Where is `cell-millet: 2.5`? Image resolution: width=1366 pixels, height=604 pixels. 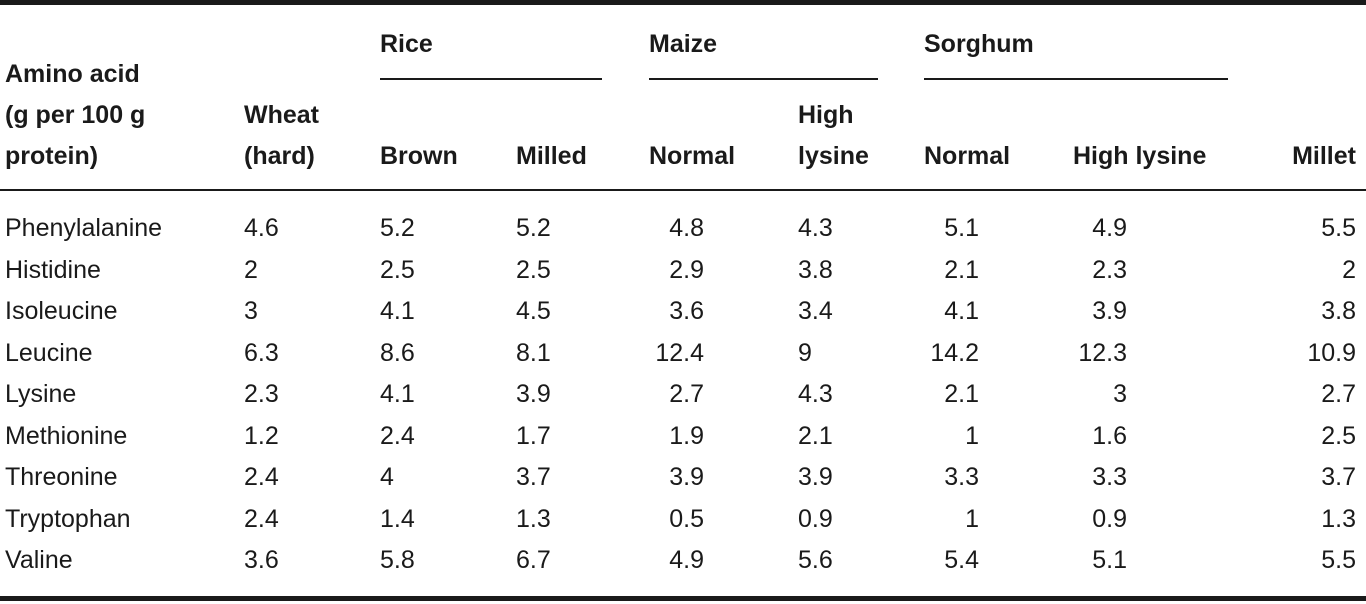
cell-millet: 2.5 is located at coordinates (1338, 435).